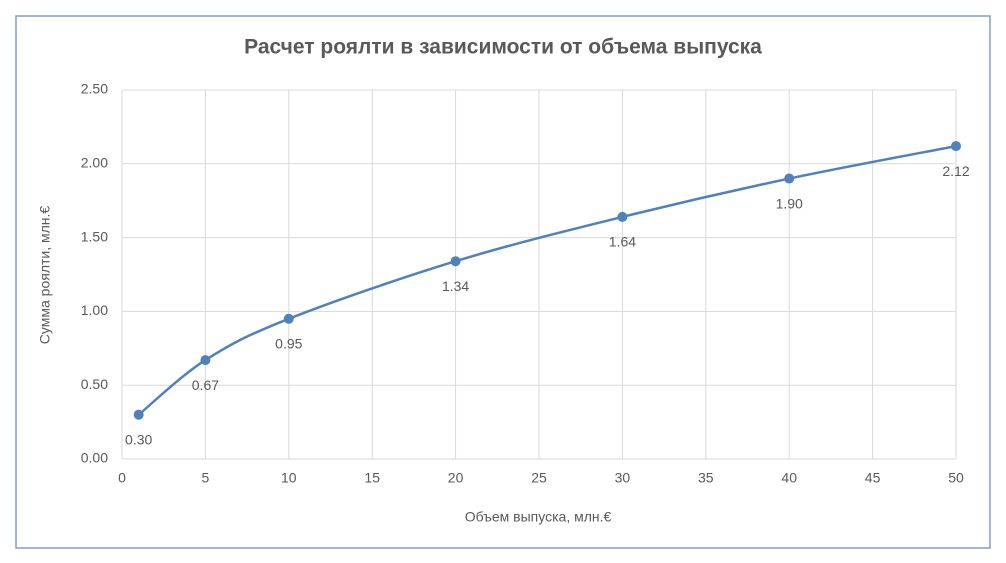 Image resolution: width=1006 pixels, height=563 pixels. What do you see at coordinates (873, 478) in the screenshot?
I see `x-tick-label: 45` at bounding box center [873, 478].